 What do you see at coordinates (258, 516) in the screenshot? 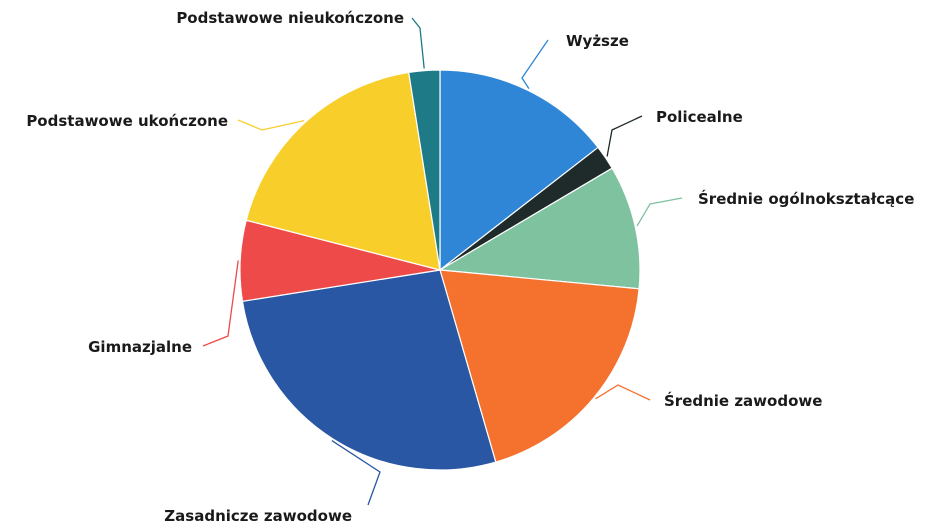
I see `slice-label: Zasadnicze zawodowe` at bounding box center [258, 516].